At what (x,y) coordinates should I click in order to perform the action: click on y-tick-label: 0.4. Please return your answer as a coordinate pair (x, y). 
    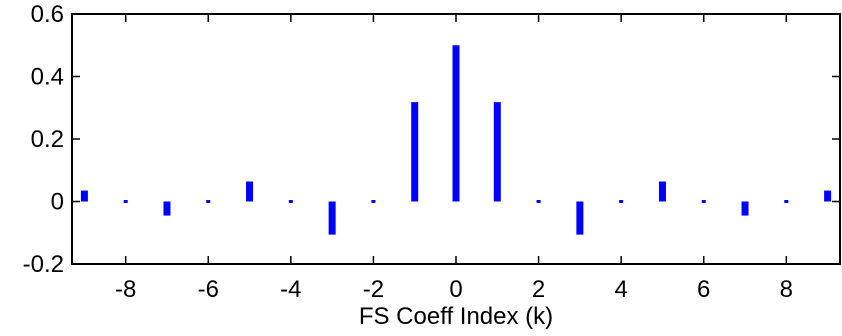
    Looking at the image, I should click on (47, 77).